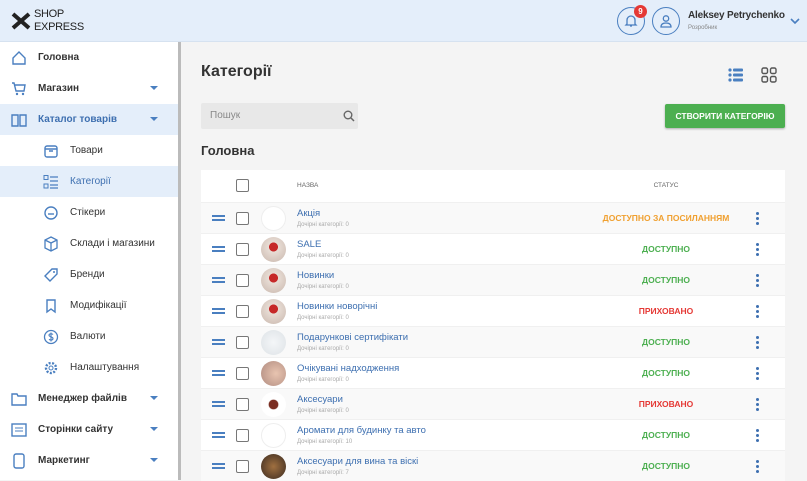 The image size is (807, 481). What do you see at coordinates (89, 181) in the screenshot?
I see `sidebar-item: Категорії` at bounding box center [89, 181].